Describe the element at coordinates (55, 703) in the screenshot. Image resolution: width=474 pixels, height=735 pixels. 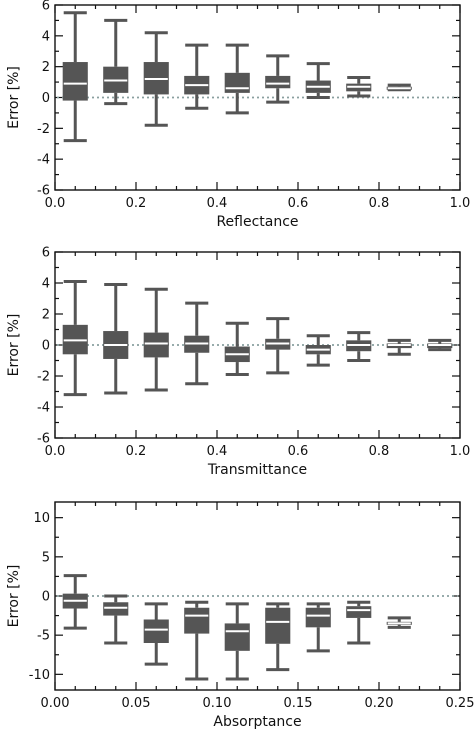
I see `x-tick-label: 0.00` at that location.